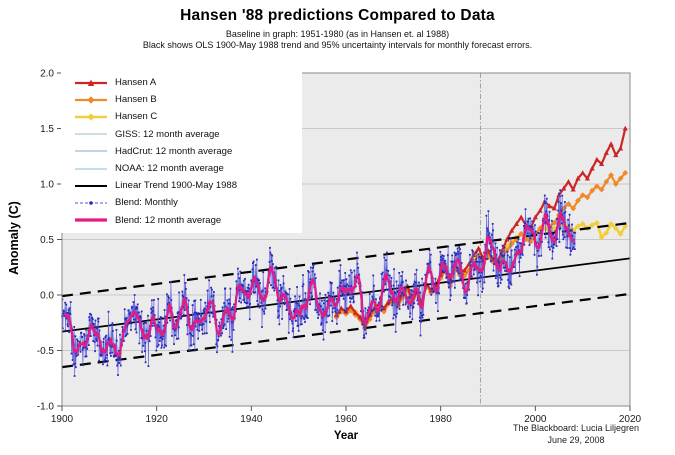 This screenshot has height=455, width=675. What do you see at coordinates (47, 296) in the screenshot?
I see `y-tick-0: 0.0` at bounding box center [47, 296].